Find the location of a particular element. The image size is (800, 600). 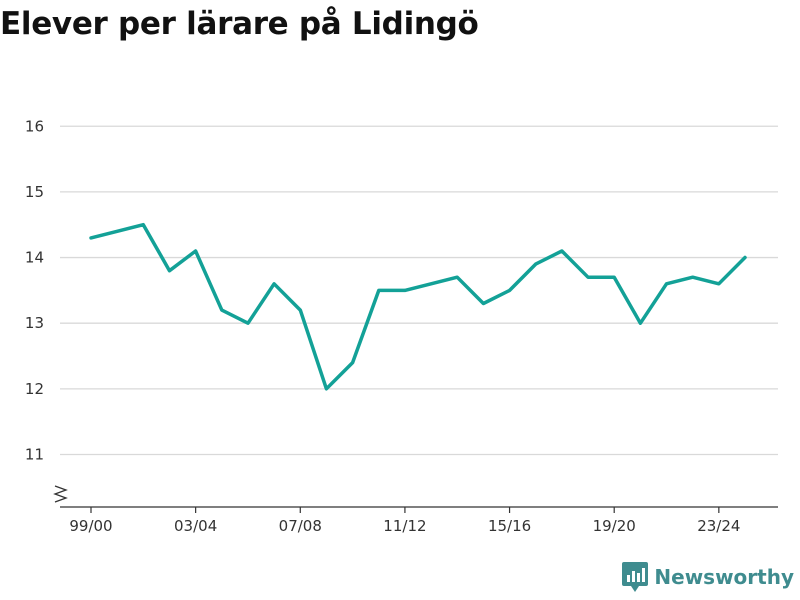

x-tick-label: 07/08 is located at coordinates (300, 526).